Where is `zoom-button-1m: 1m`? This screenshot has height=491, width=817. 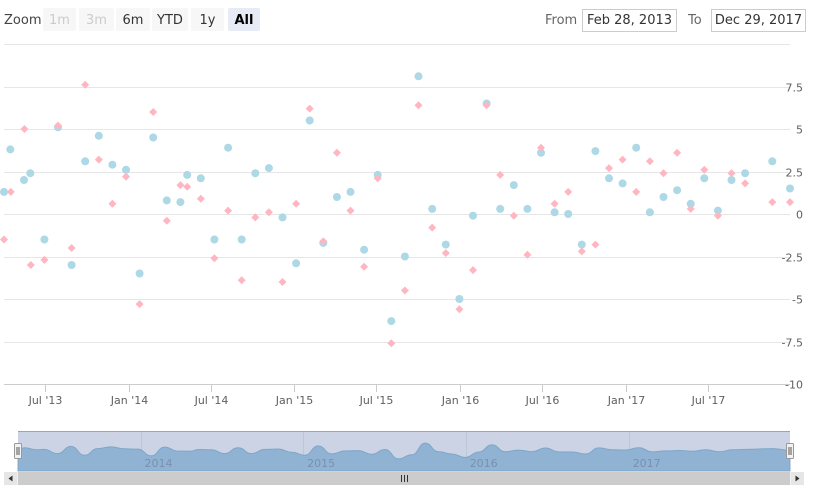 zoom-button-1m: 1m is located at coordinates (59, 19).